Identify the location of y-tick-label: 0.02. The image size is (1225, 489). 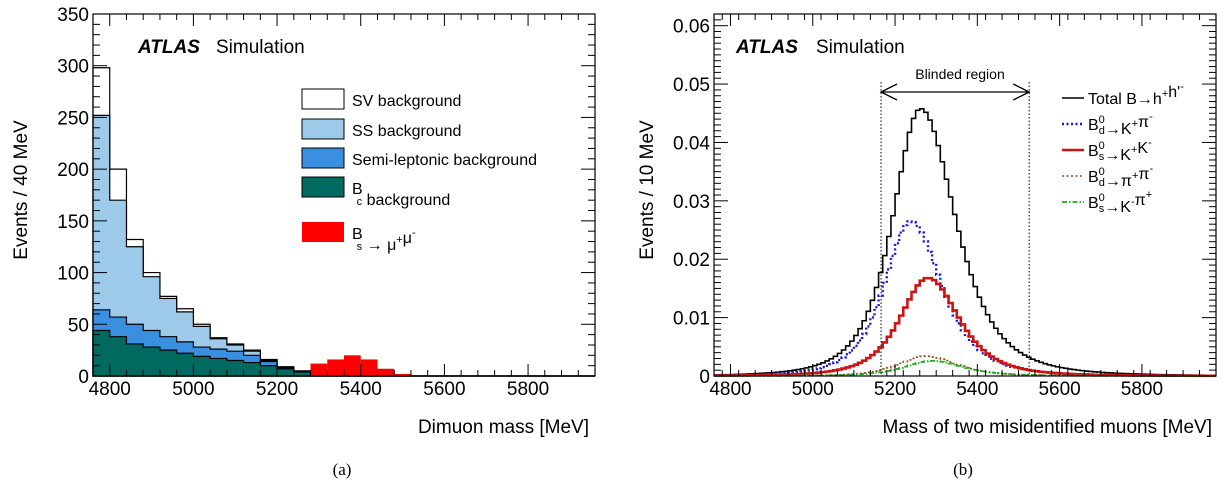
(691, 260).